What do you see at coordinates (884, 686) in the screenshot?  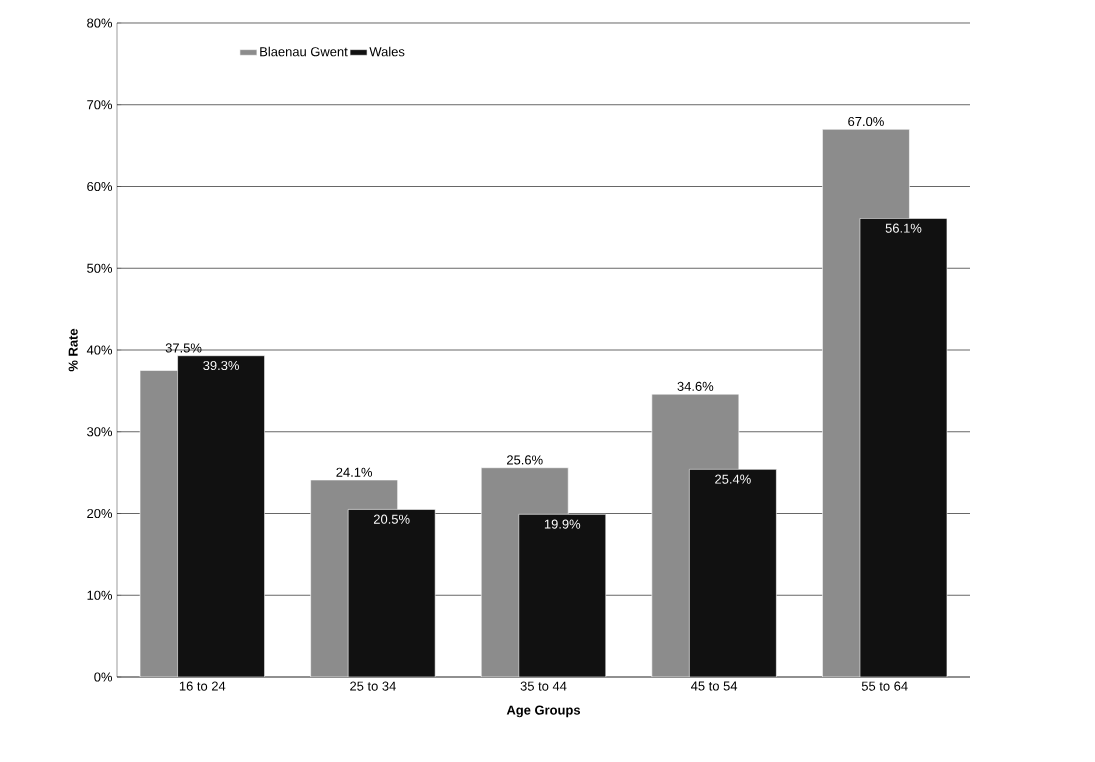 I see `x-tick-label: 55 to 64` at bounding box center [884, 686].